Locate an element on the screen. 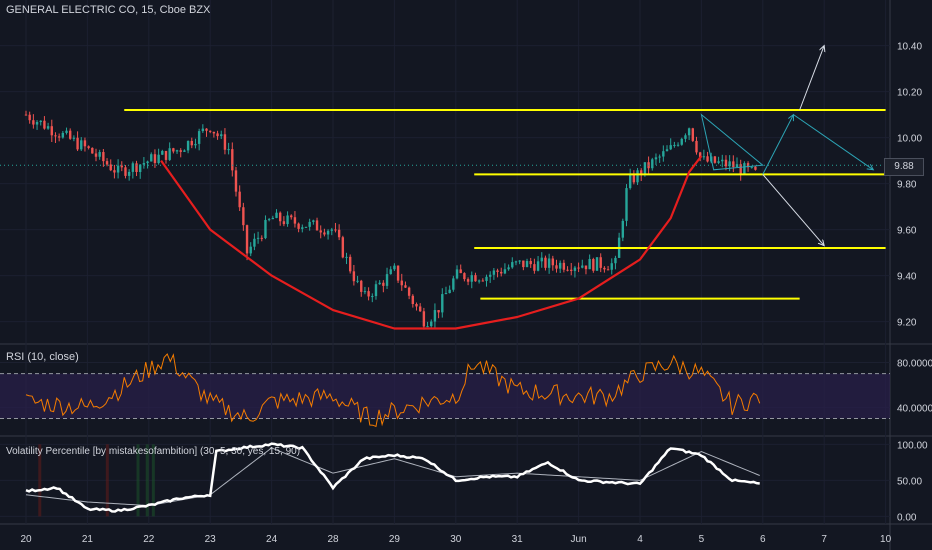 This screenshot has width=932, height=550. x-tick-label: 31 is located at coordinates (518, 539).